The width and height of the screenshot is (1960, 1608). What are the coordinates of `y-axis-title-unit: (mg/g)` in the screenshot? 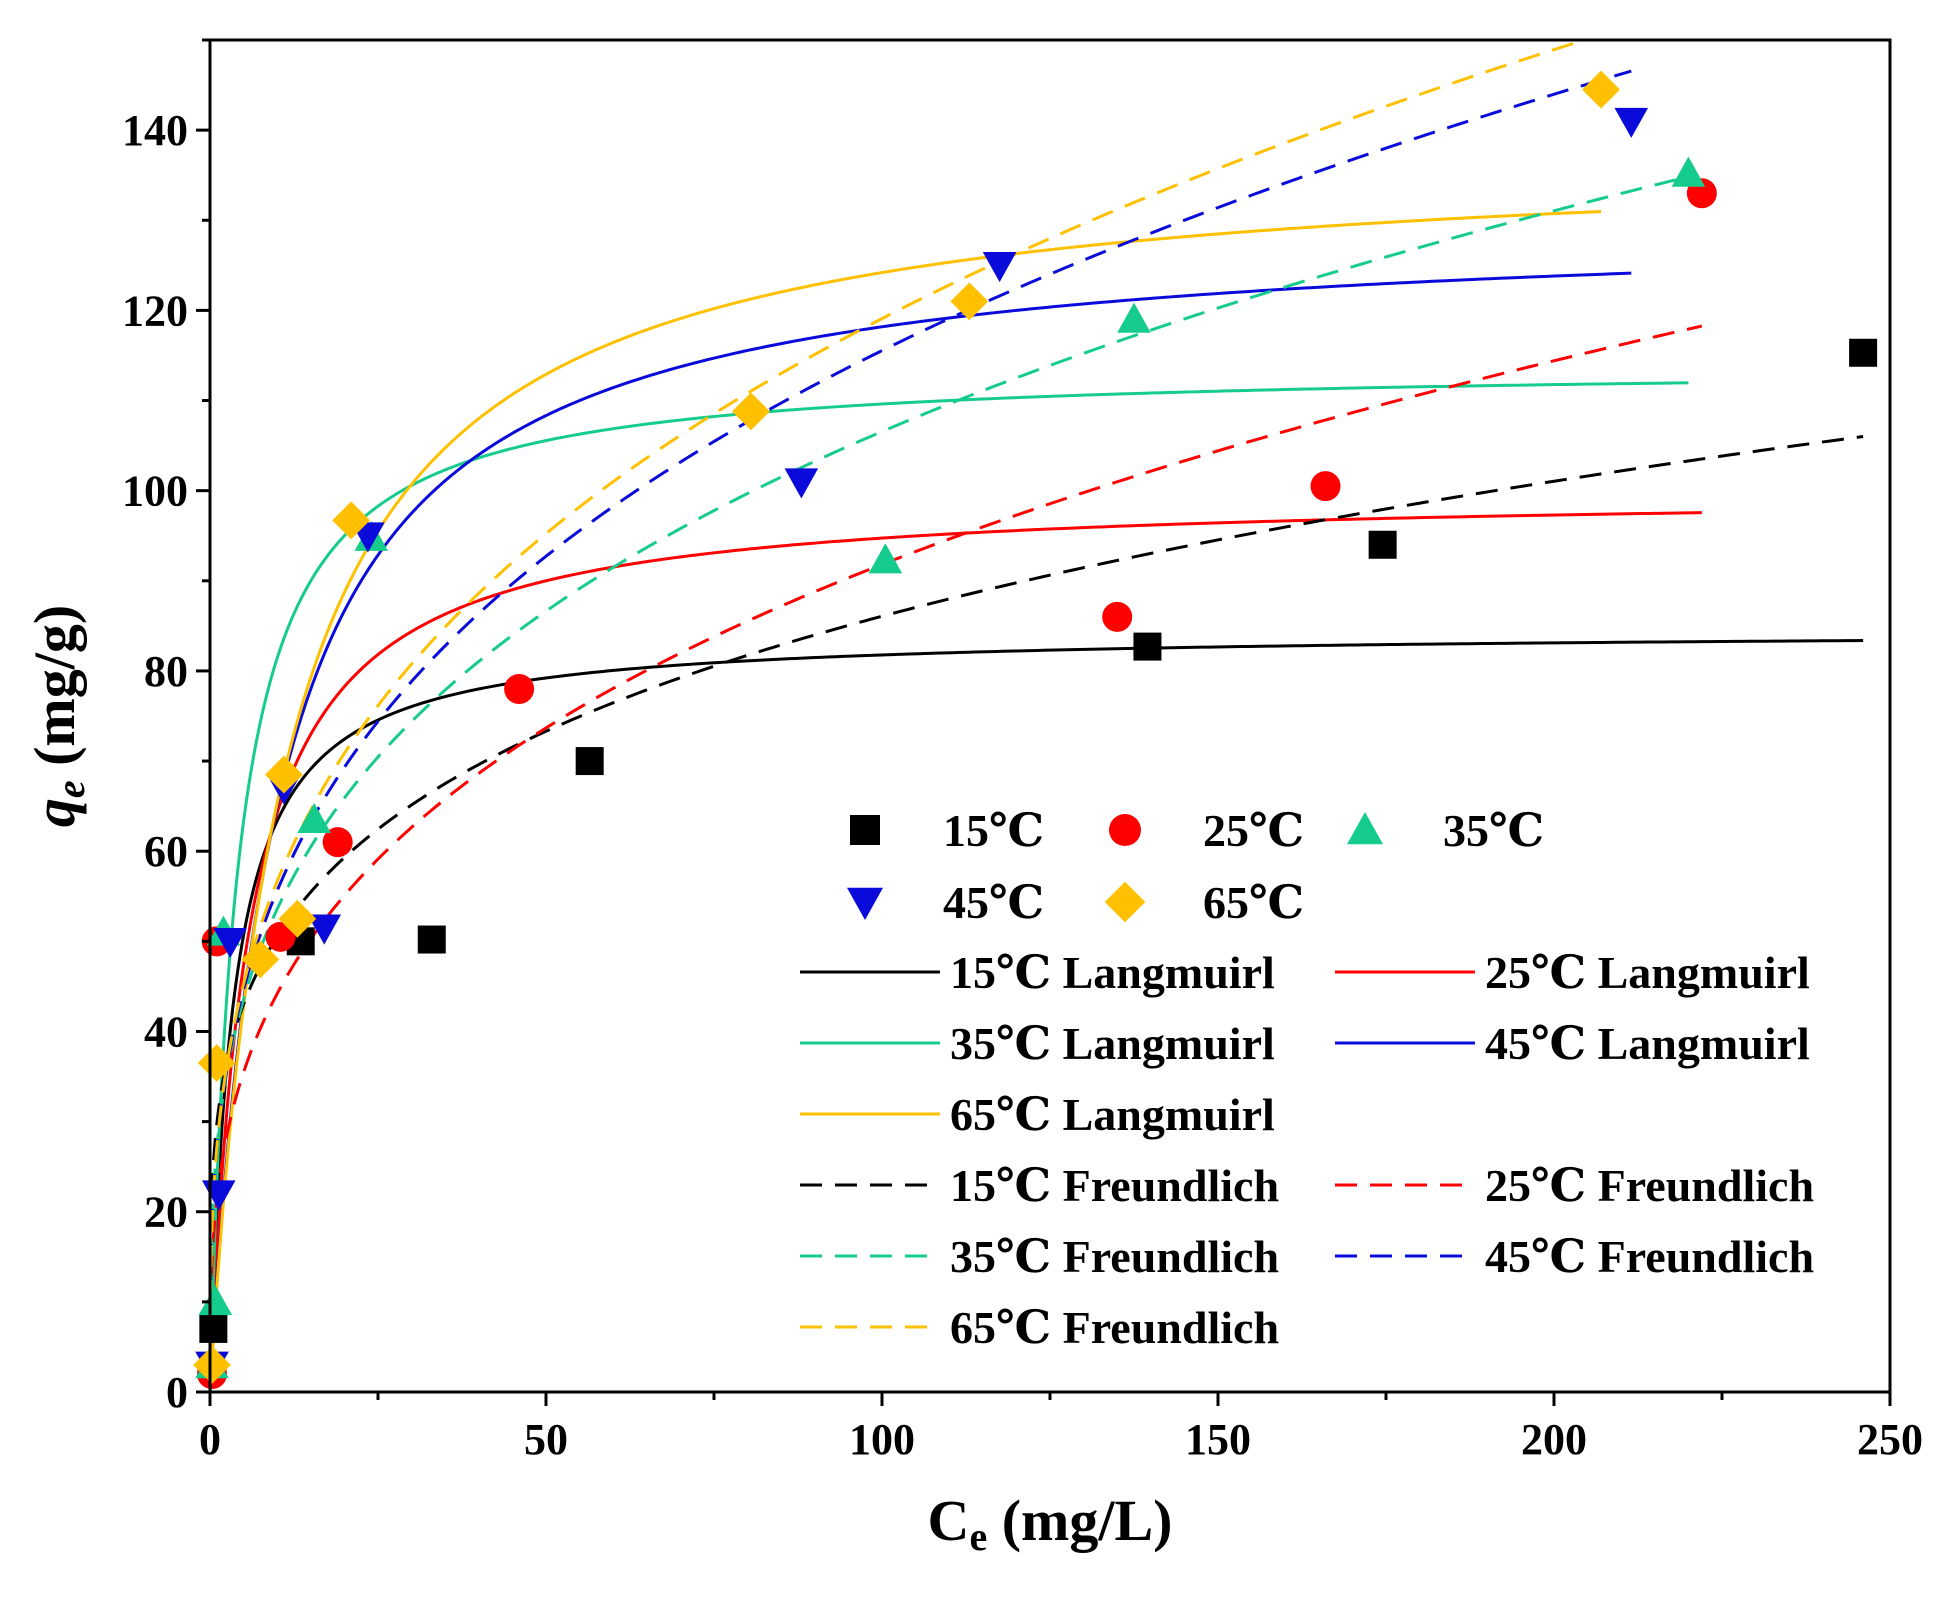 It's located at (54, 693).